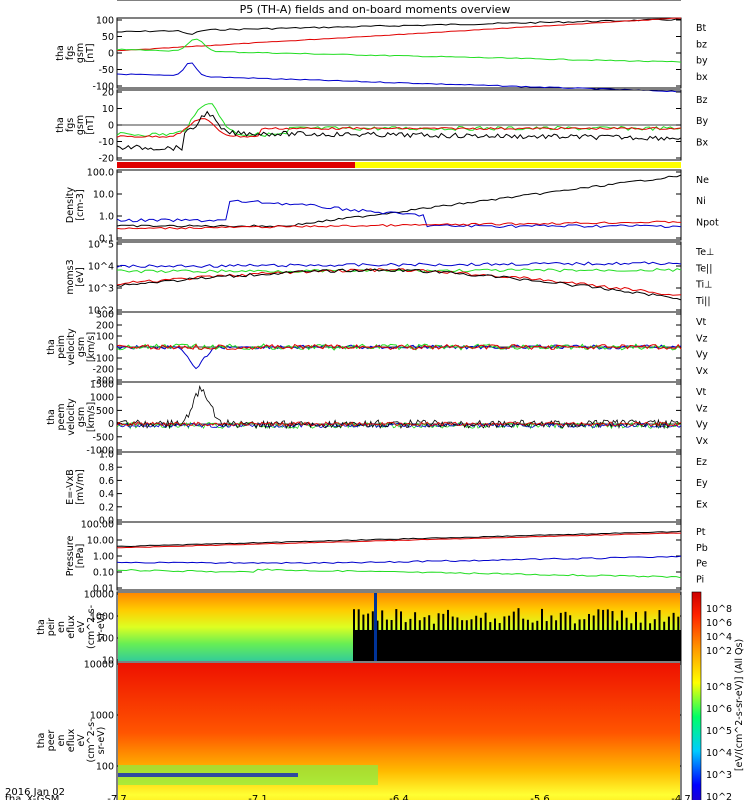  I want to click on colorbar-tick-ion: 10^8, so click(719, 609).